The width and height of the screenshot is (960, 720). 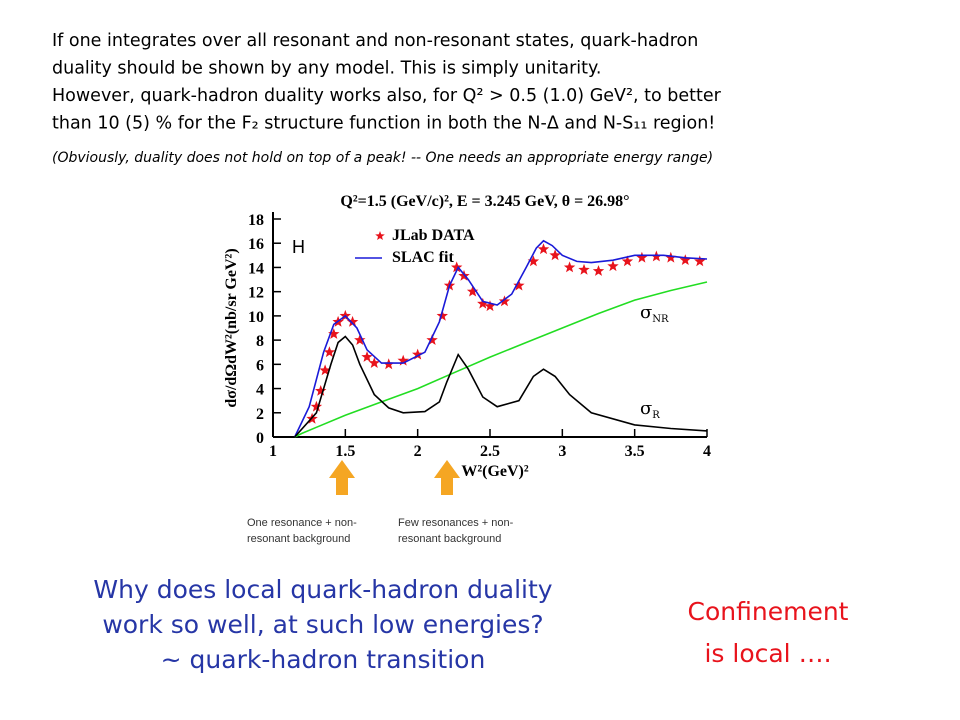 I want to click on x-axis-label: W²(GeV)², so click(x=495, y=471).